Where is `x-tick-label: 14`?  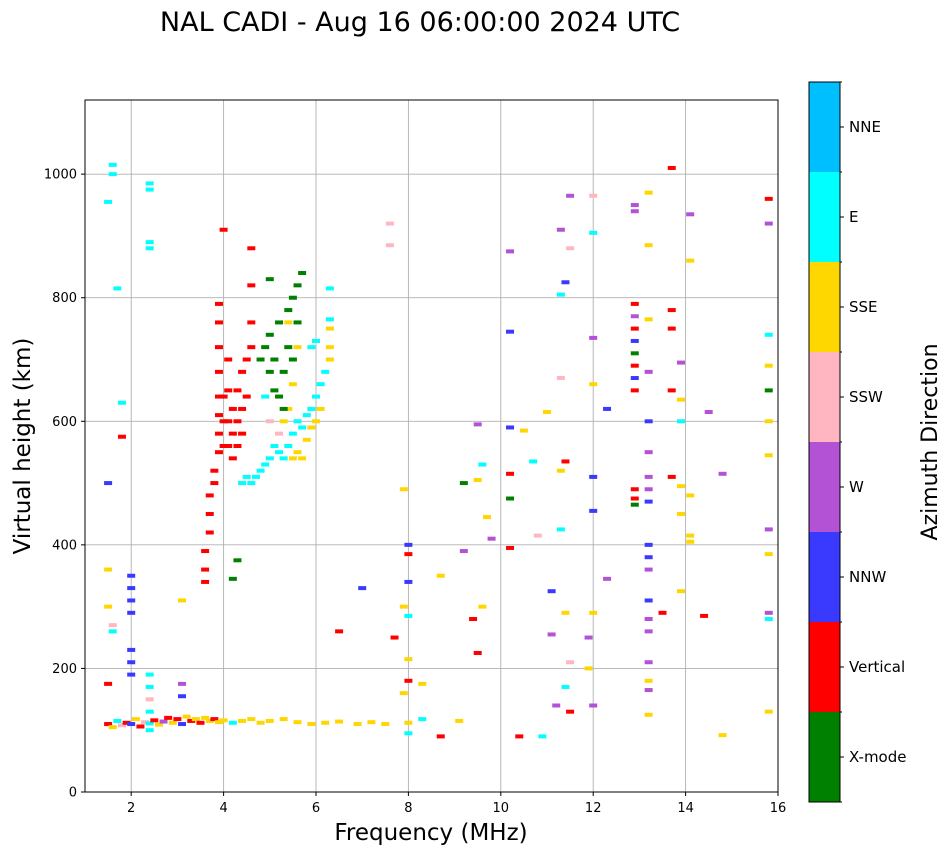
x-tick-label: 14 is located at coordinates (685, 808).